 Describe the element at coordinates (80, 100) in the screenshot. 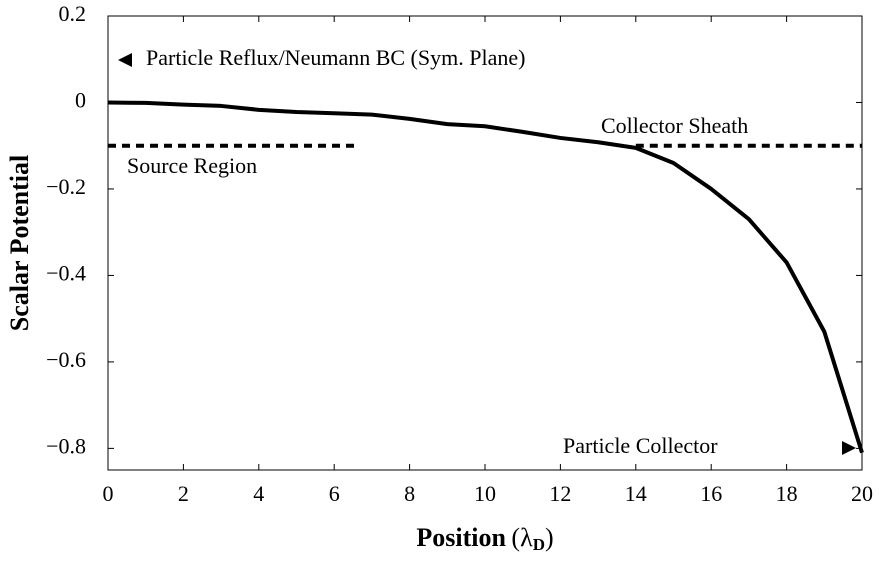

I see `y-tick-label: 0` at that location.